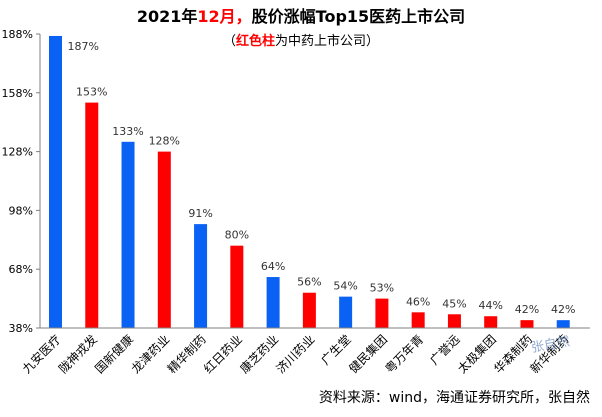  Describe the element at coordinates (345, 286) in the screenshot. I see `data-label: 54%` at that location.